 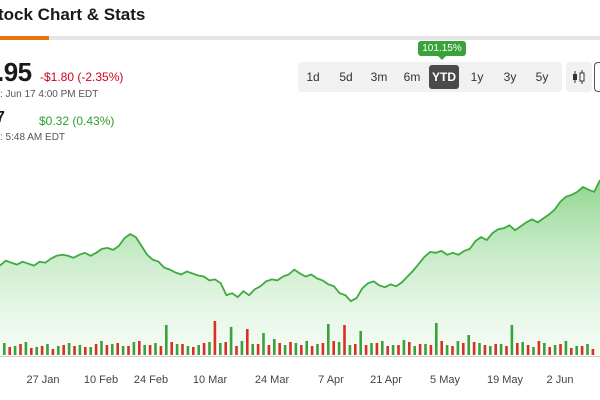 I want to click on range-5d-button: 5d, so click(x=346, y=77).